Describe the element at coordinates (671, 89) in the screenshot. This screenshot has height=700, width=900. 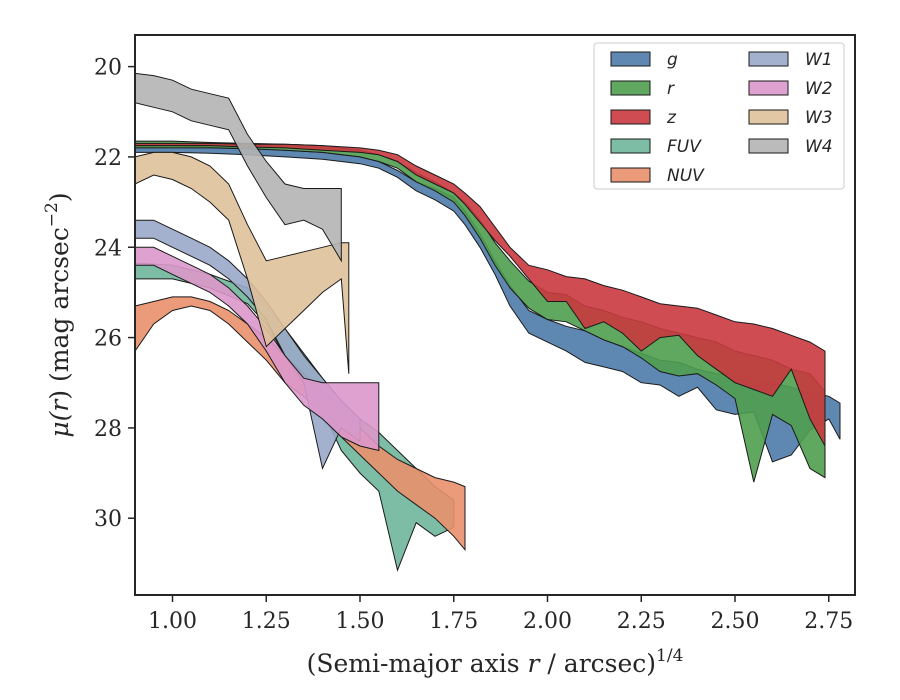
I see `legend-label-r: r` at that location.